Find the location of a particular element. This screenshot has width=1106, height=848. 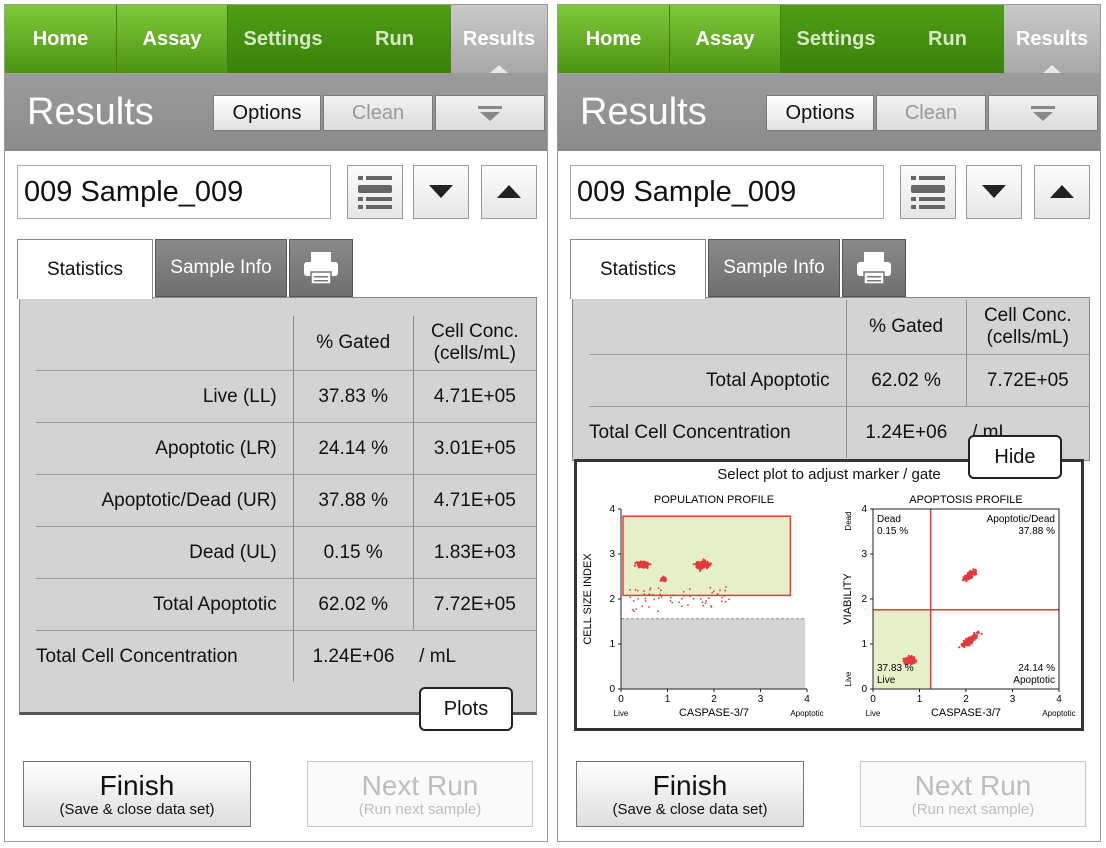

printer-icon is located at coordinates (874, 268).